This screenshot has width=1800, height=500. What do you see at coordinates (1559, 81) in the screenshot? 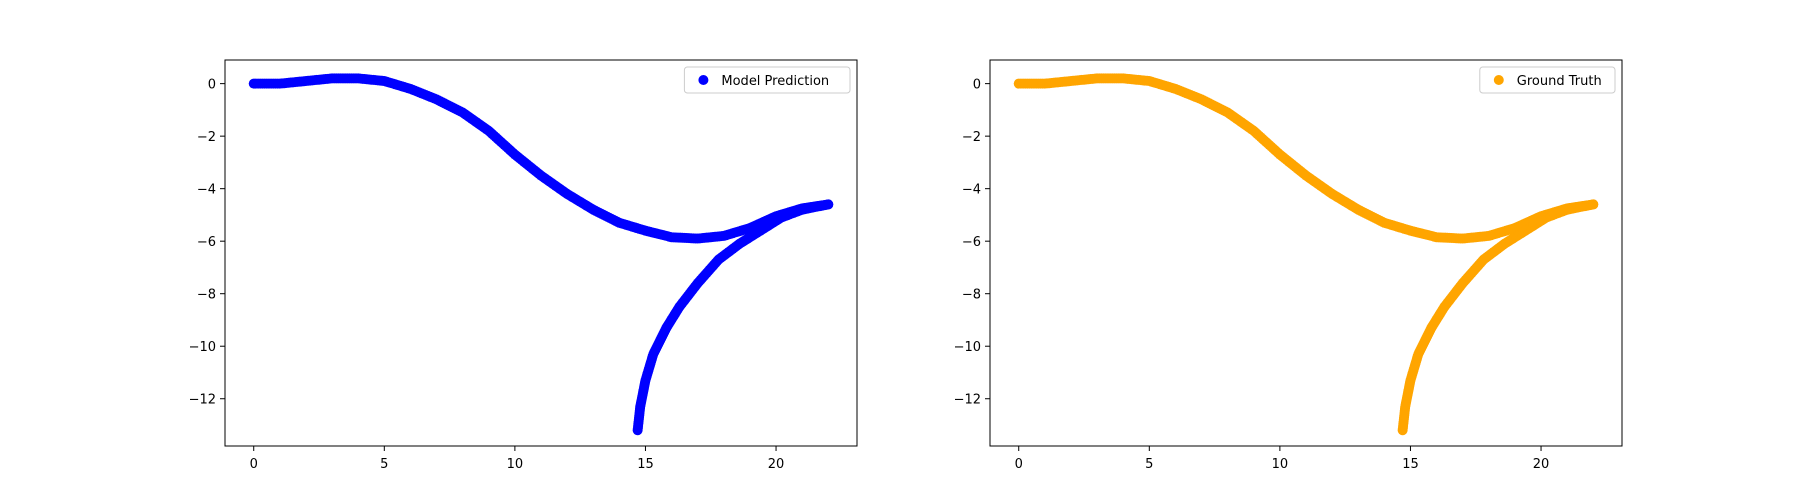
I see `legend-label: Ground Truth` at bounding box center [1559, 81].